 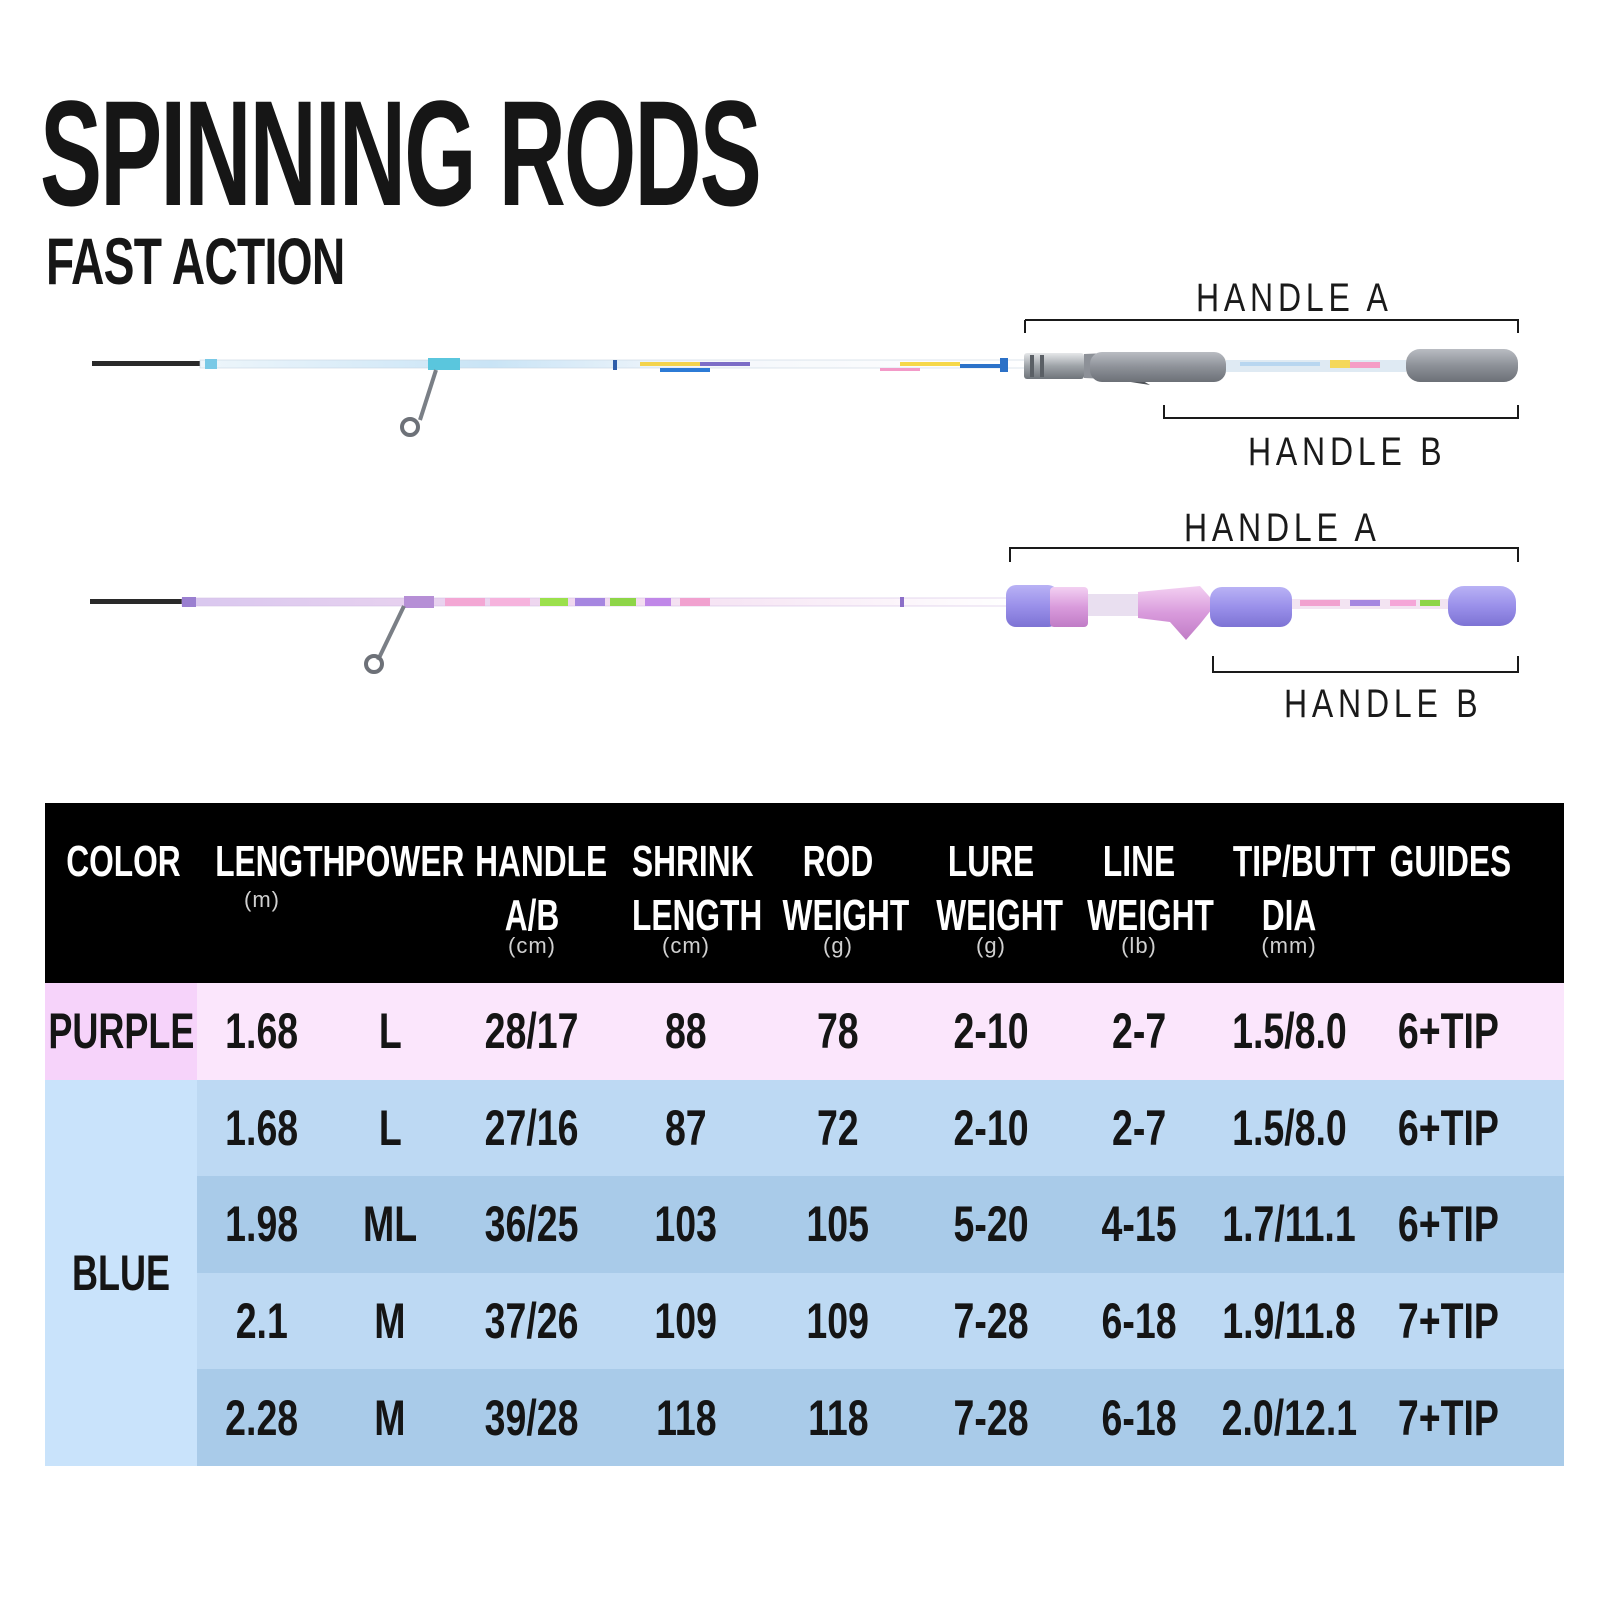 I want to click on color-group-label: PURPLE, so click(x=121, y=1031).